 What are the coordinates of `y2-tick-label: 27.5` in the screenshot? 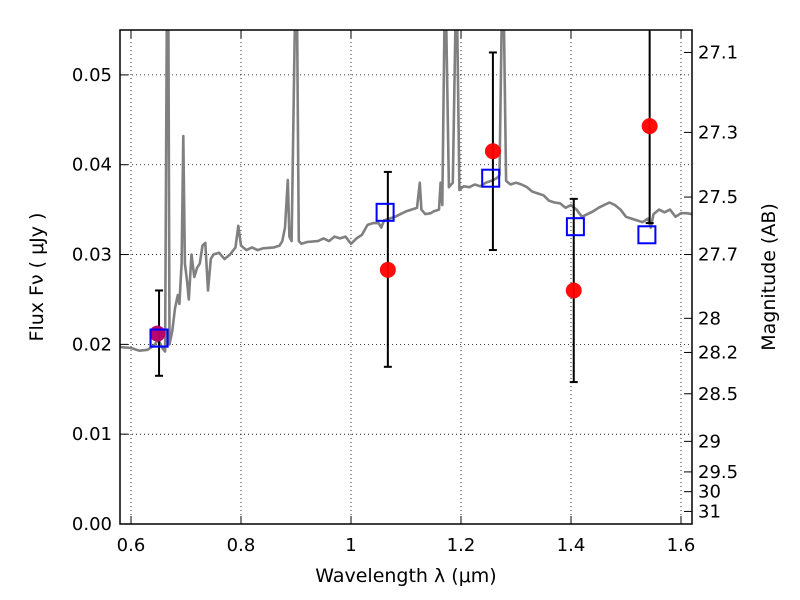 It's located at (718, 197).